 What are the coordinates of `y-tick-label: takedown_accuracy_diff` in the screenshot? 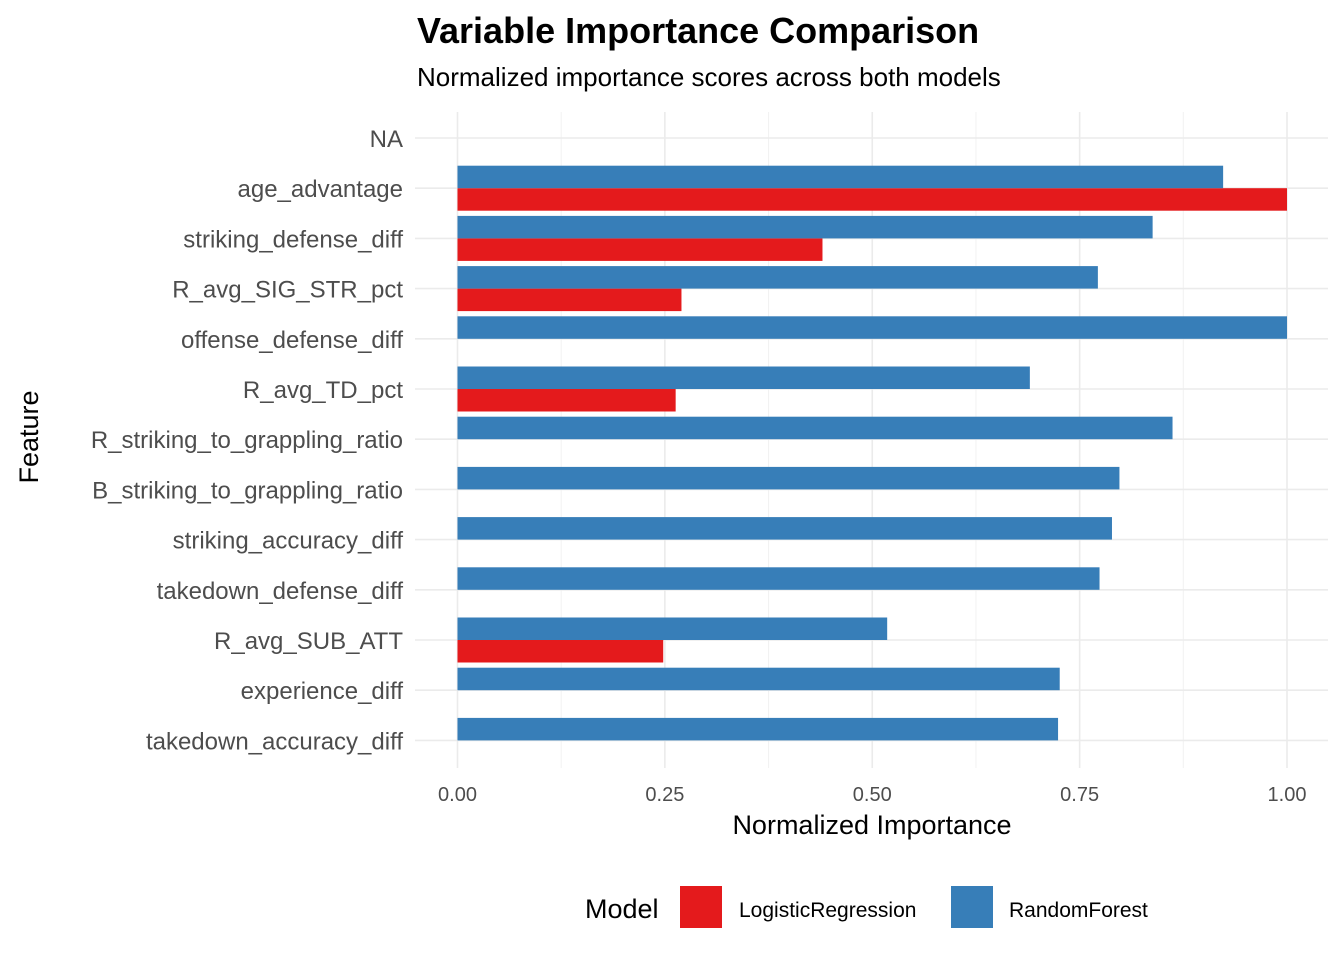 It's located at (274, 741).